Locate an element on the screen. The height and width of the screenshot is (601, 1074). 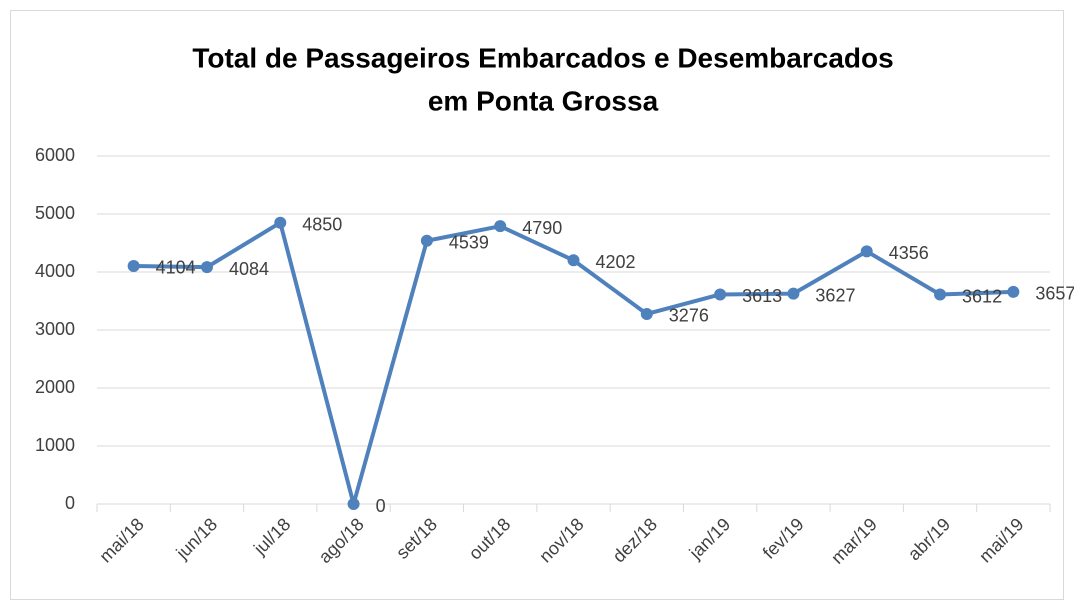
y-tick-label: 4000 is located at coordinates (55, 271).